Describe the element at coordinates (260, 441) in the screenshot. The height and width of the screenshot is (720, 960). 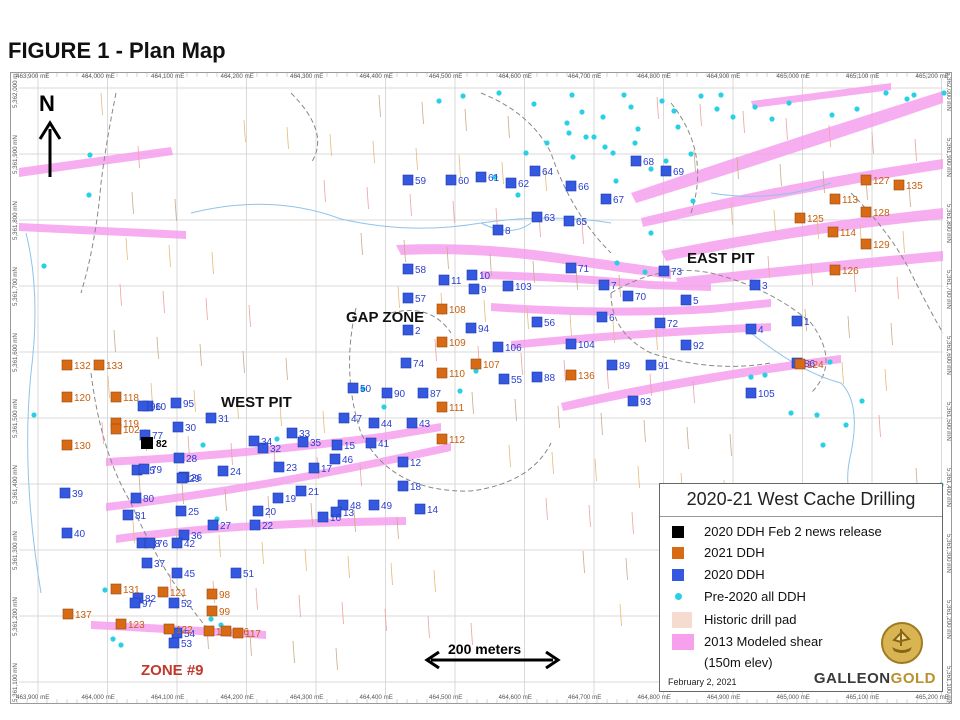
I see `drill-hole-2020: 34` at that location.